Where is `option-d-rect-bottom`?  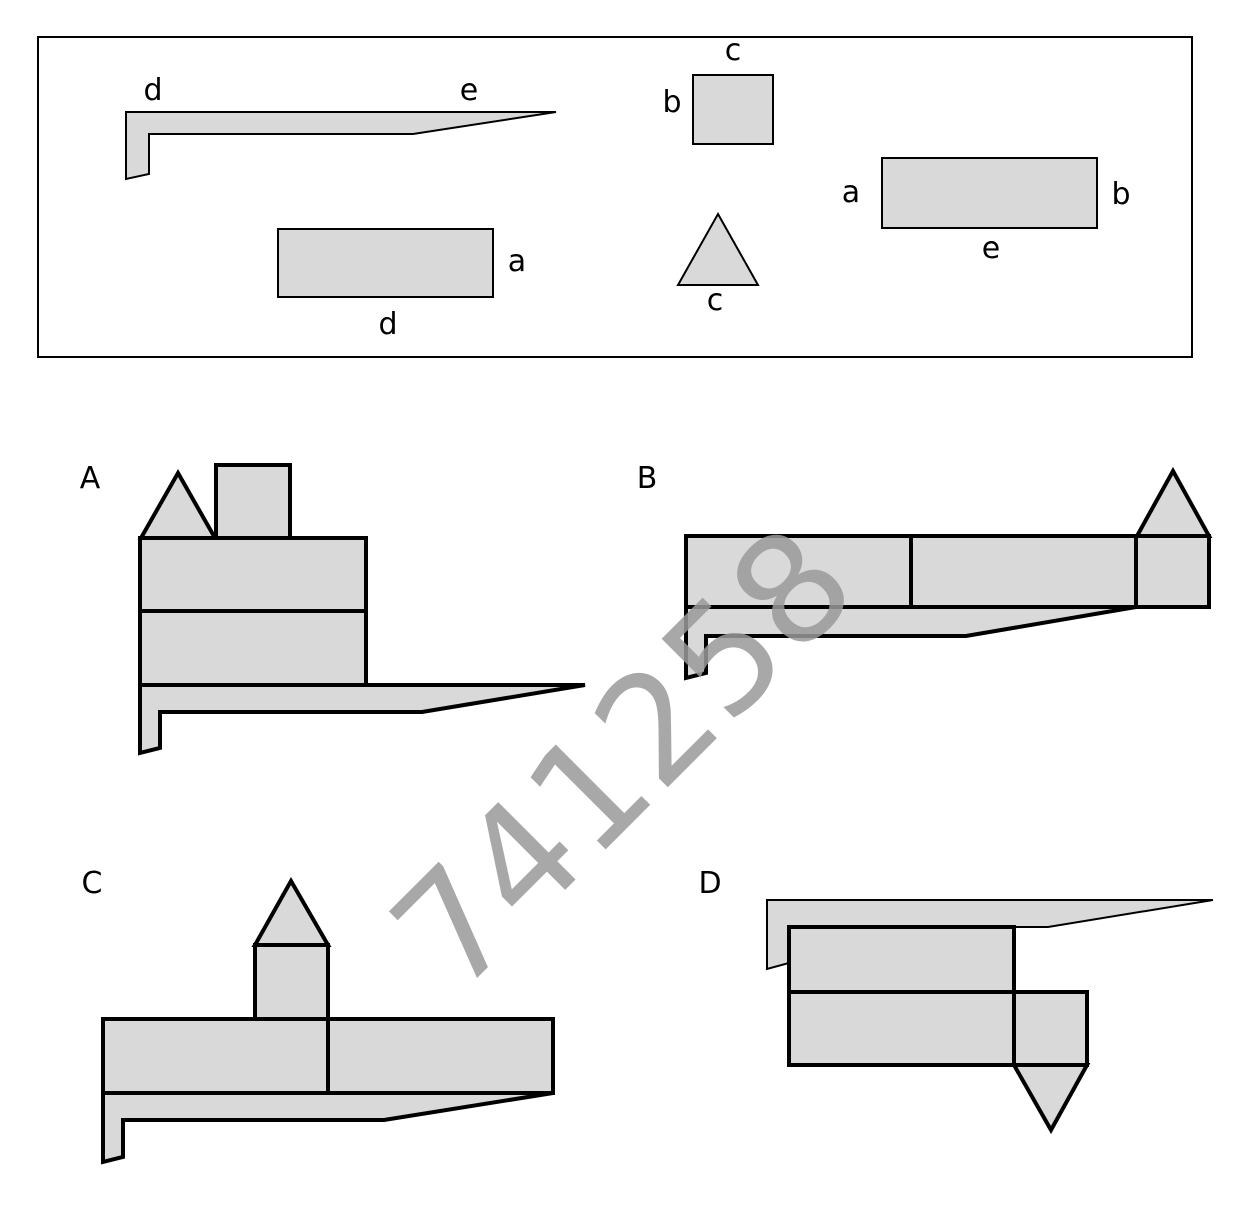
option-d-rect-bottom is located at coordinates (901, 1028).